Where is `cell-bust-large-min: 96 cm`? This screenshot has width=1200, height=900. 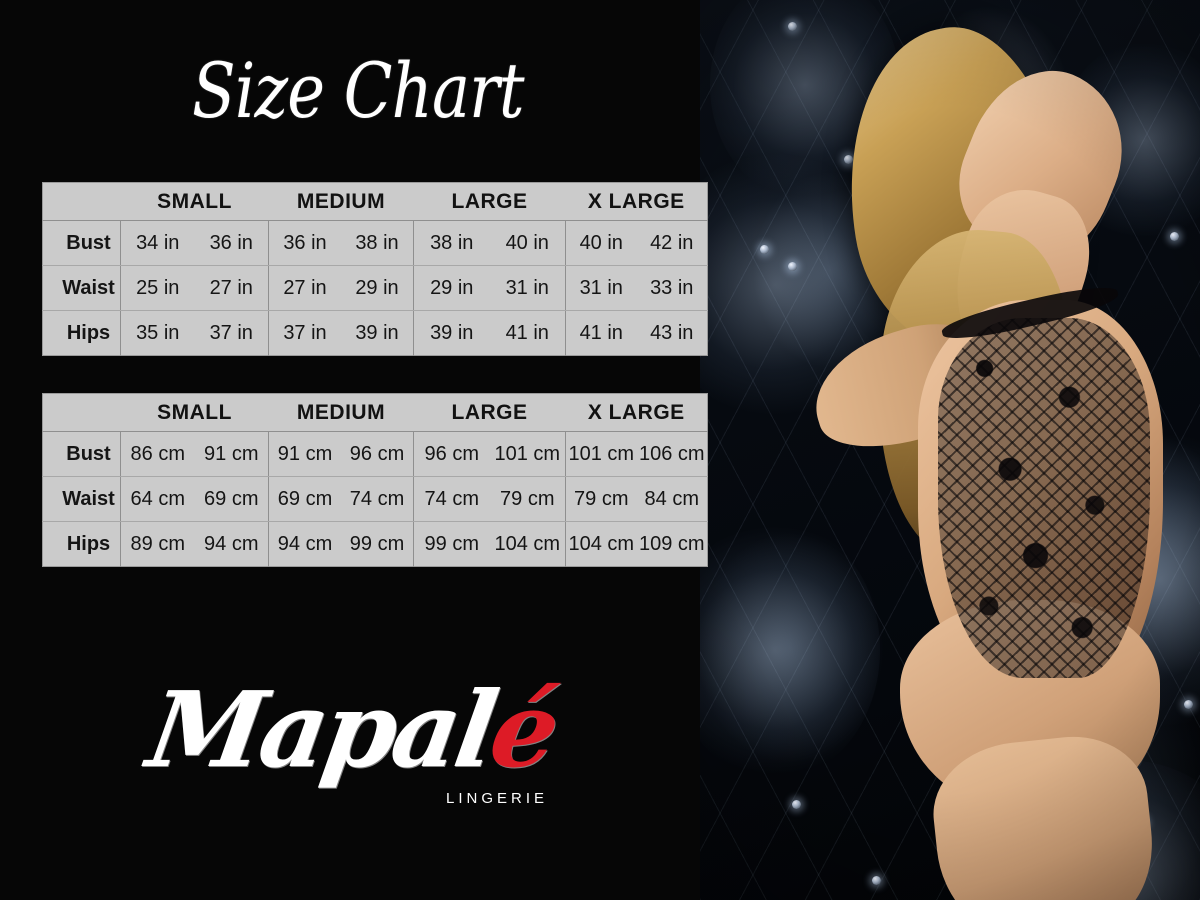
cell-bust-large-min: 96 cm is located at coordinates (451, 454).